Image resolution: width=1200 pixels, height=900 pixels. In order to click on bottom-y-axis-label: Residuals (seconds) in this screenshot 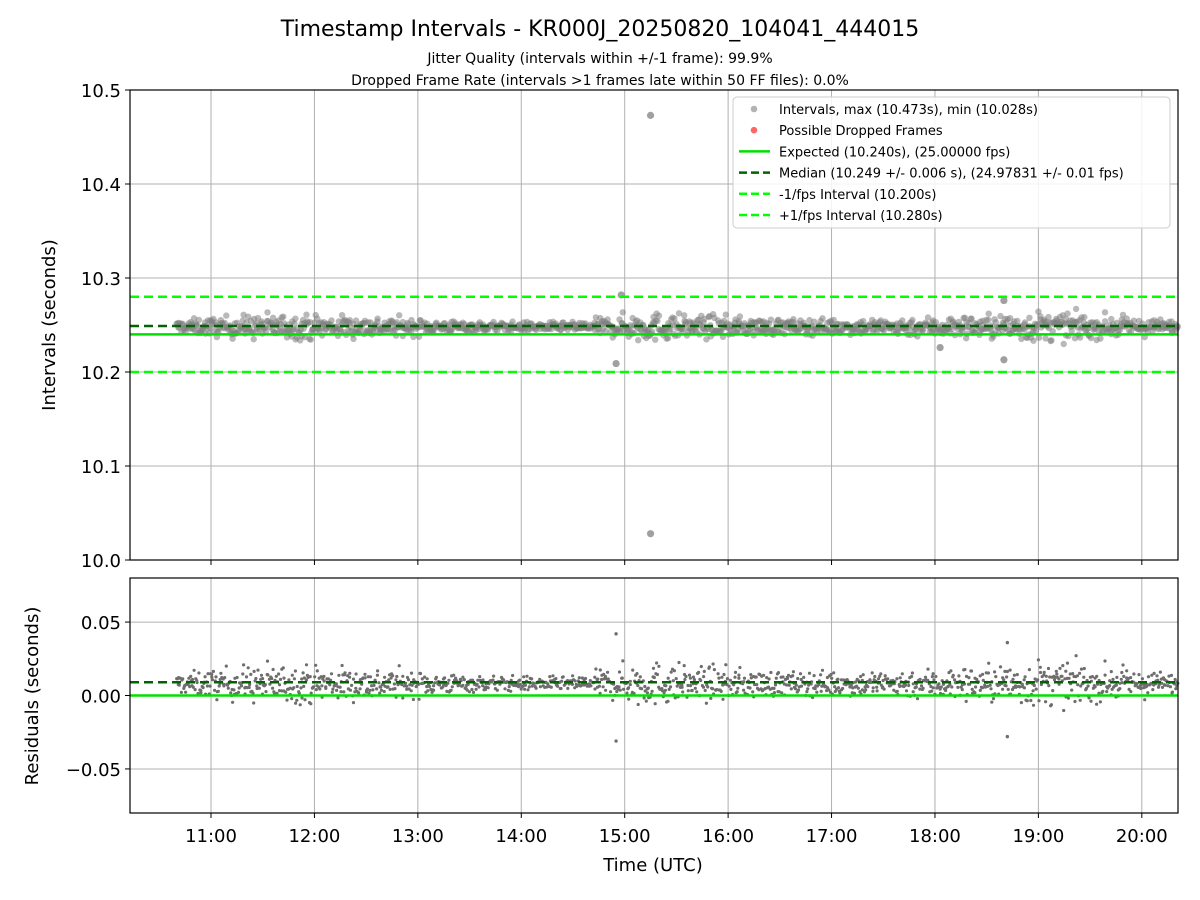, I will do `click(32, 696)`.